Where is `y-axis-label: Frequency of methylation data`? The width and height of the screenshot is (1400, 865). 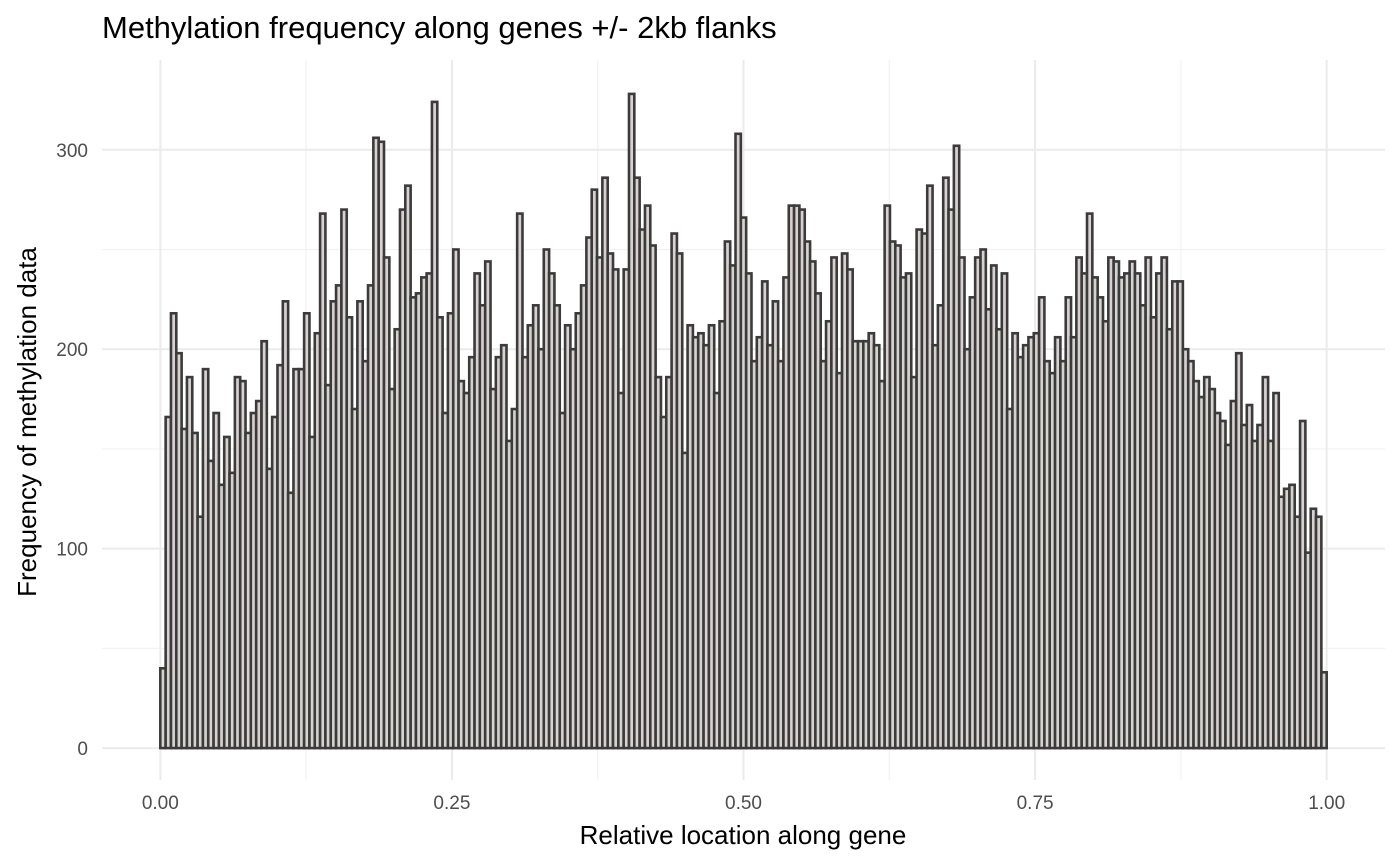 y-axis-label: Frequency of methylation data is located at coordinates (27, 422).